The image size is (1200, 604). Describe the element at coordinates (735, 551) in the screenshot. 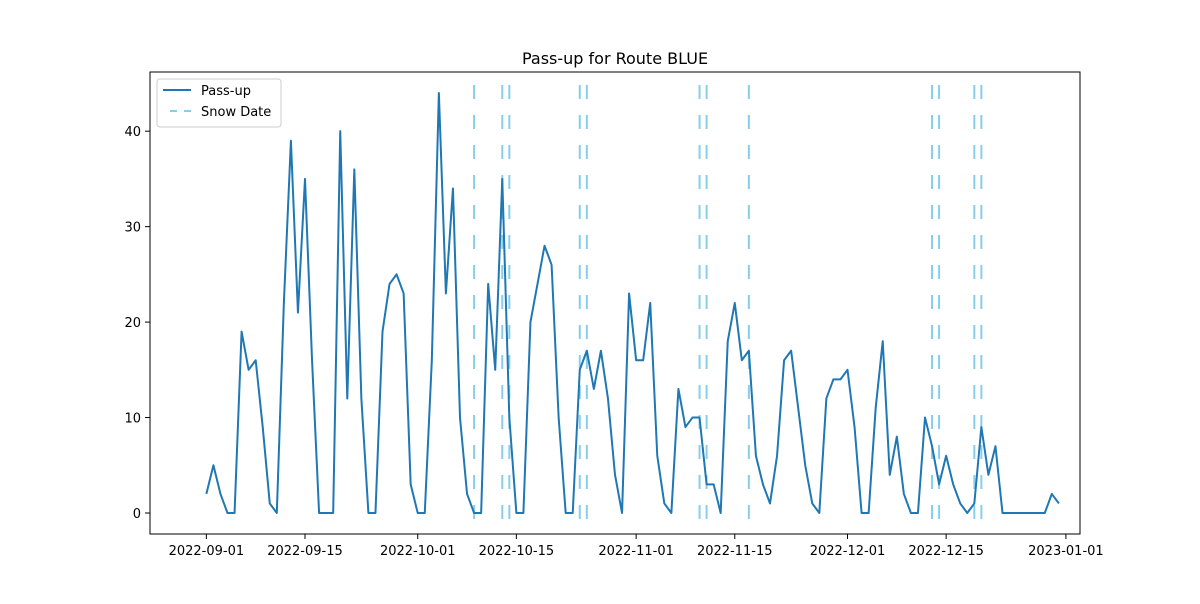

I see `x-tick-label: 2022-11-15` at that location.